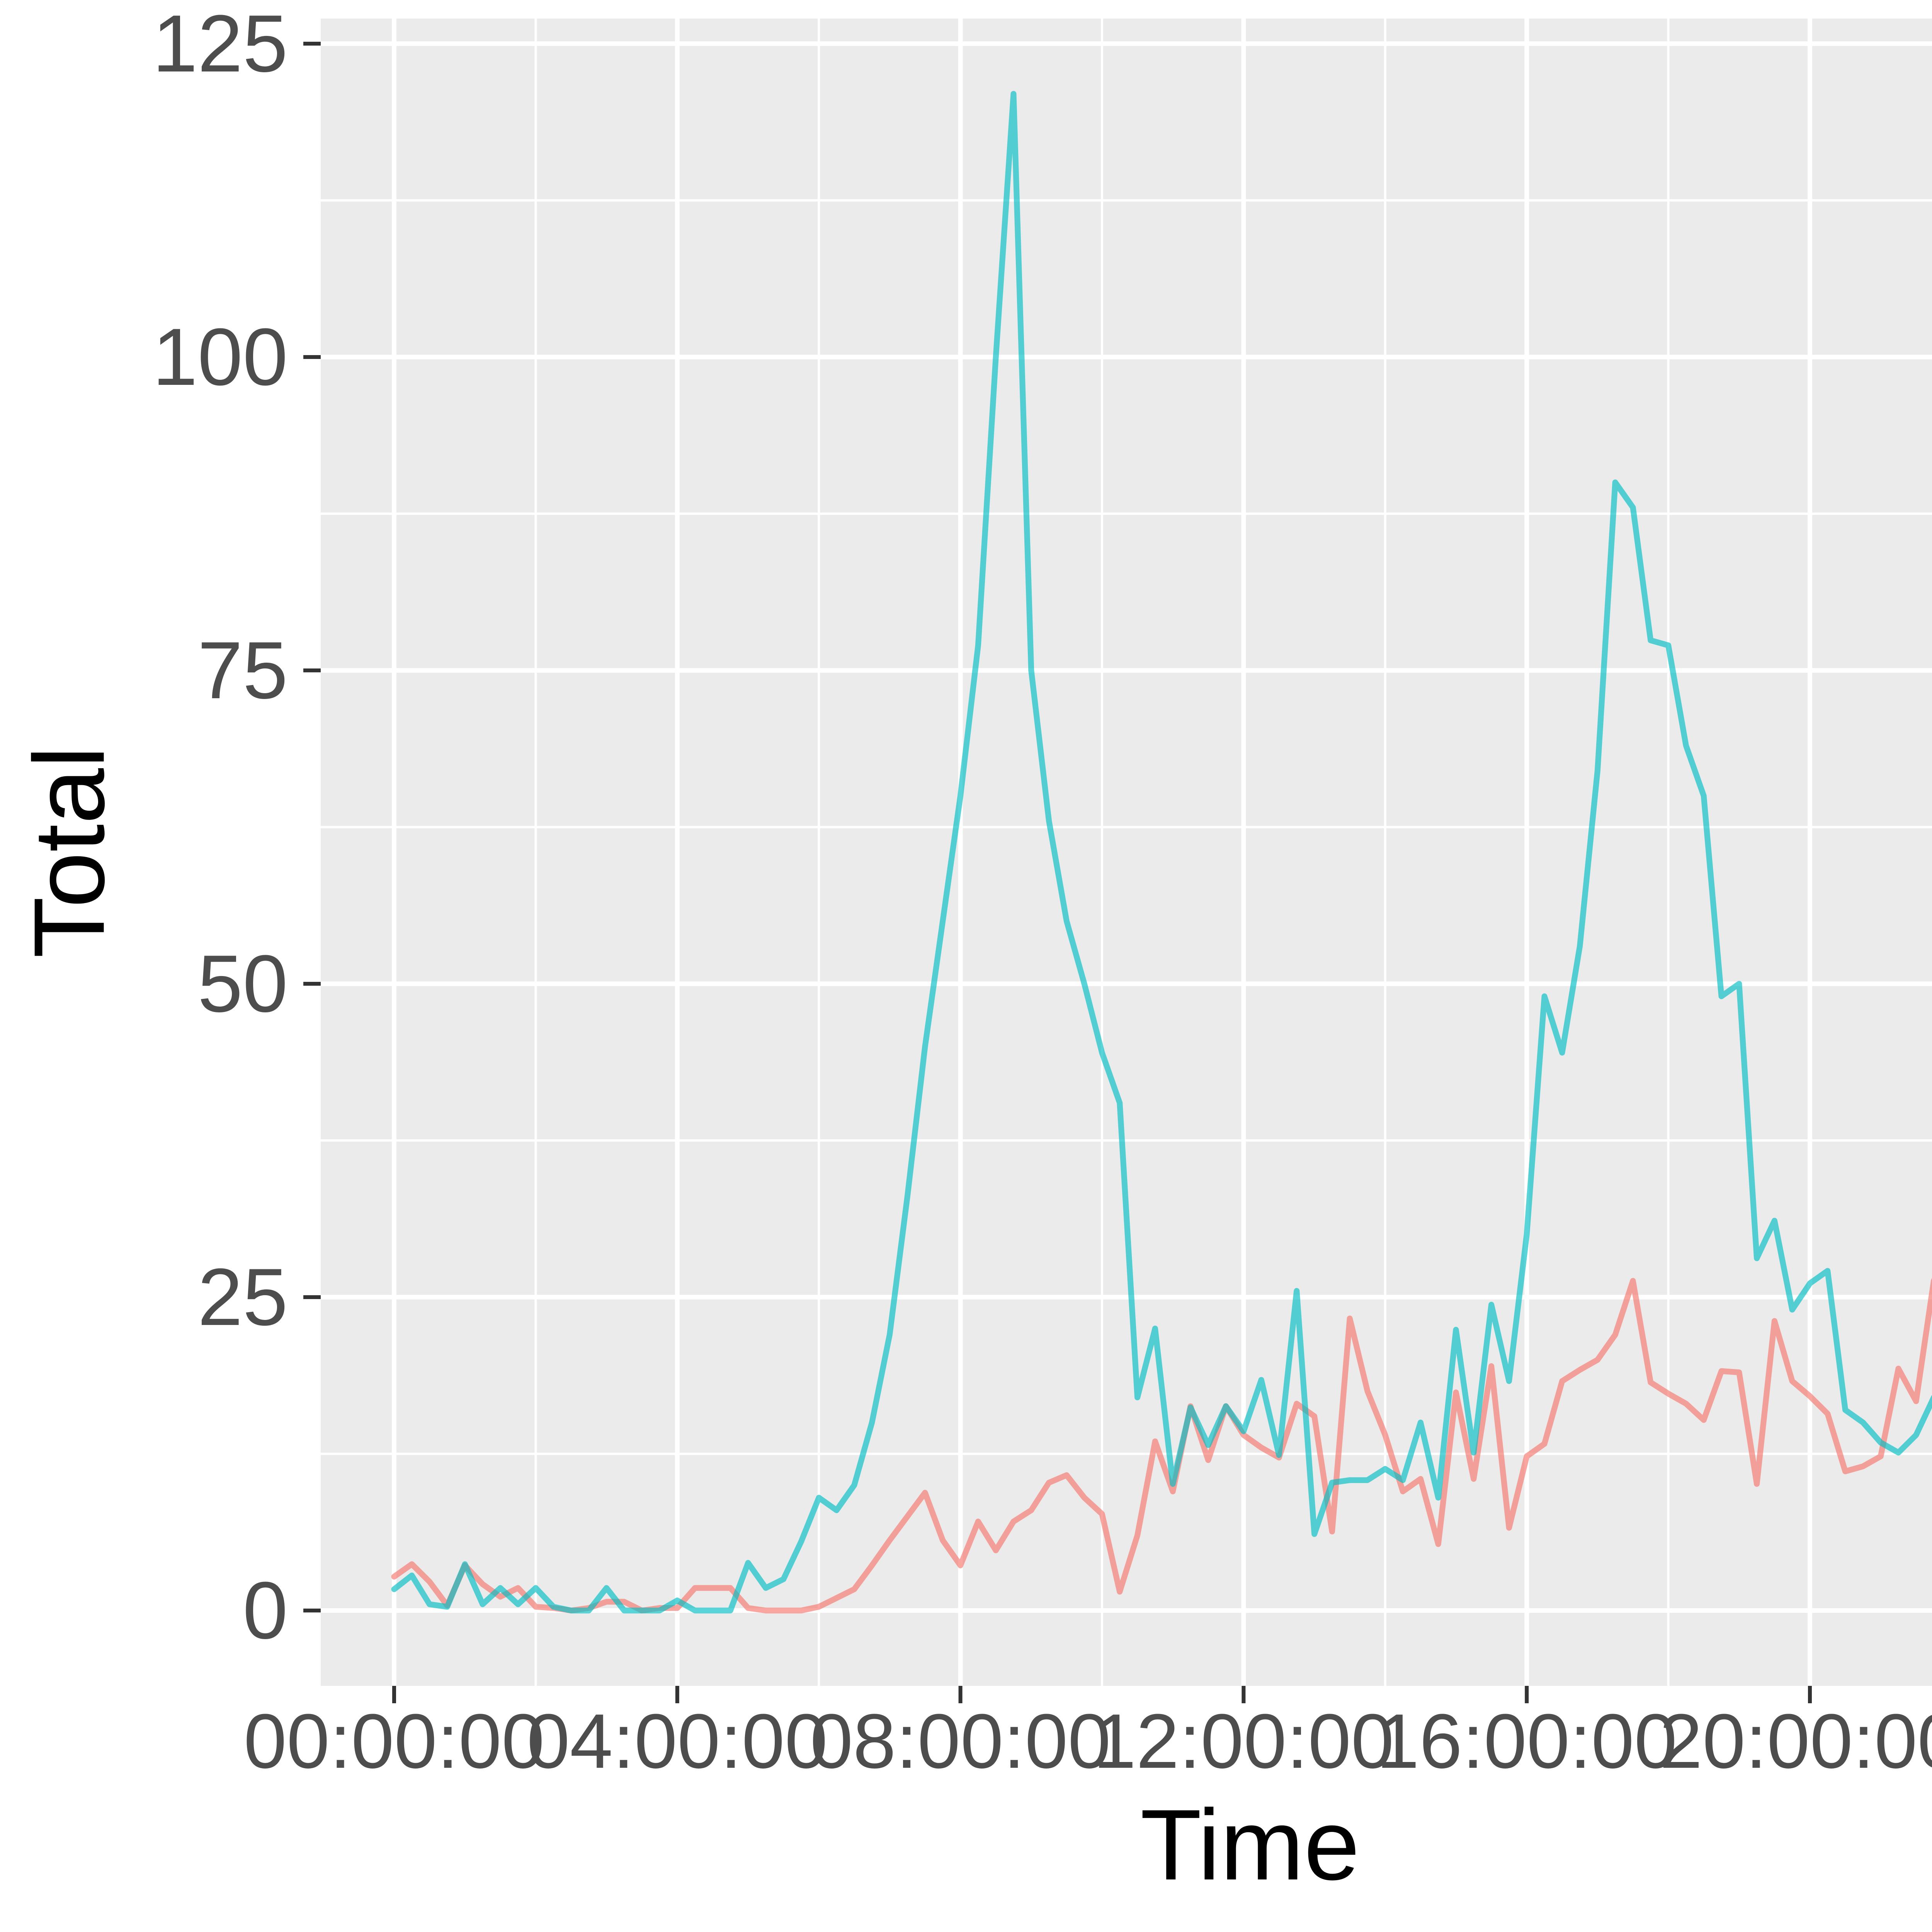 Image resolution: width=1932 pixels, height=1932 pixels. I want to click on y-tick-label: 125, so click(221, 45).